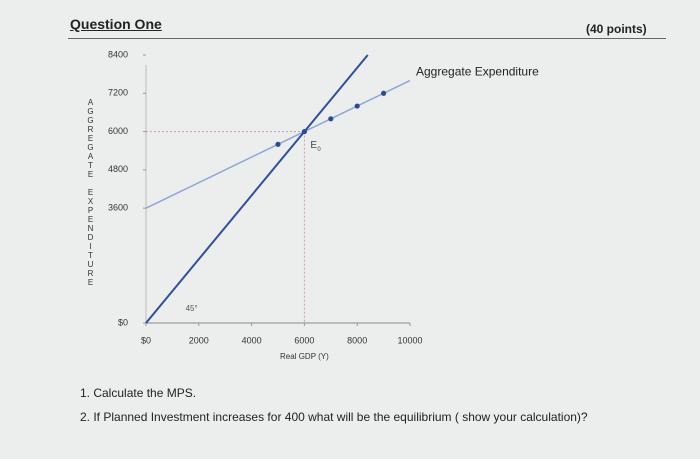 This screenshot has width=700, height=459. Describe the element at coordinates (304, 340) in the screenshot. I see `x-tick-label: 6000` at that location.